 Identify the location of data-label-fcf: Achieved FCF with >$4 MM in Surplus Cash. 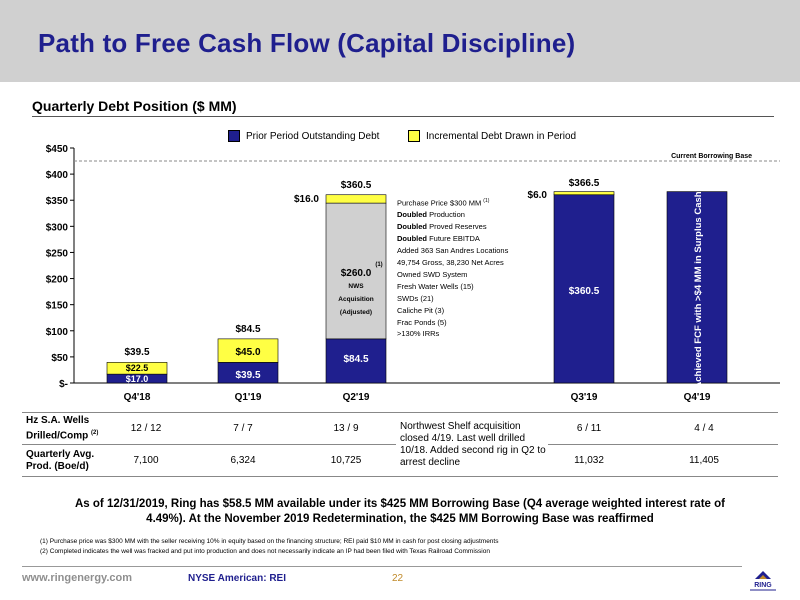
(698, 289).